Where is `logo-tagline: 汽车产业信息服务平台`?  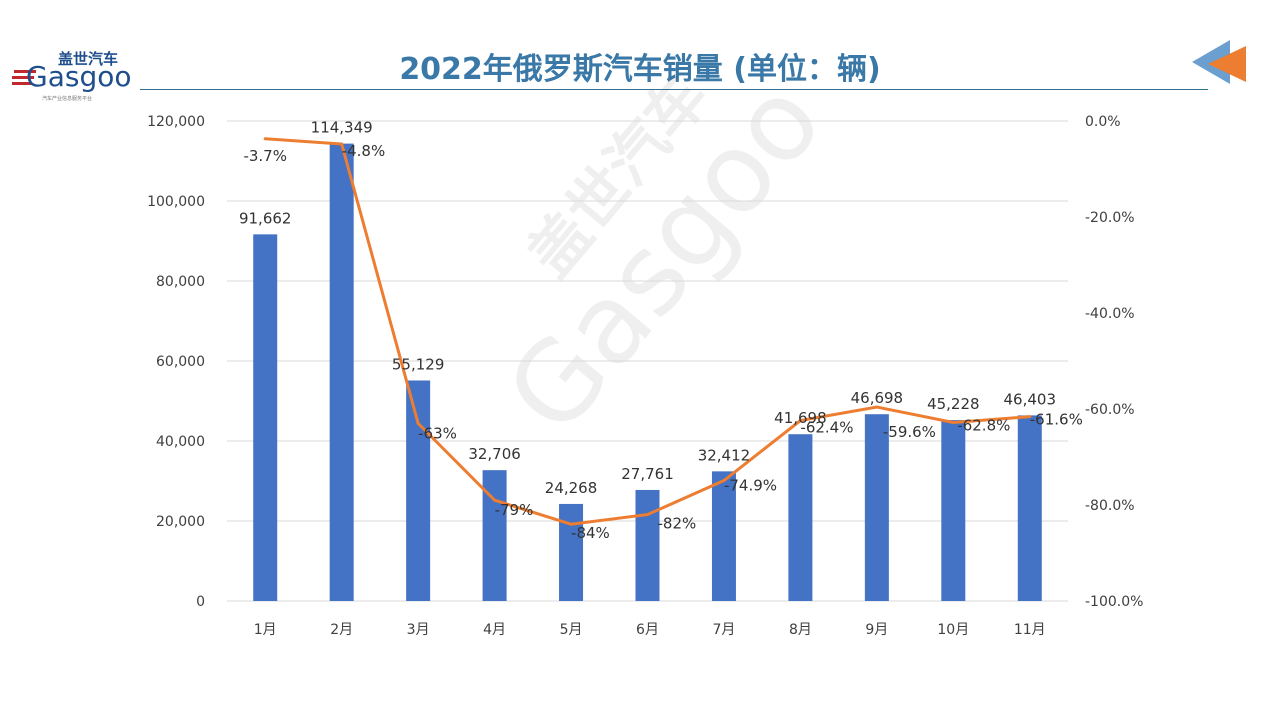 logo-tagline: 汽车产业信息服务平台 is located at coordinates (67, 98).